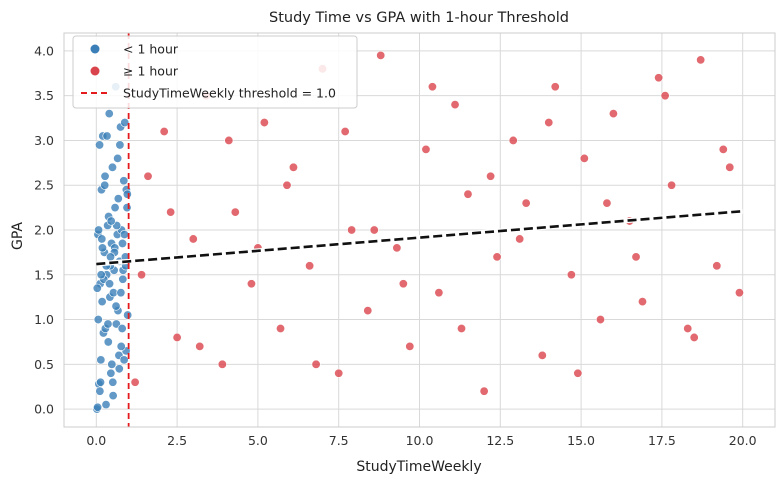 This screenshot has width=784, height=484. I want to click on x-tick-label: 5.0, so click(258, 440).